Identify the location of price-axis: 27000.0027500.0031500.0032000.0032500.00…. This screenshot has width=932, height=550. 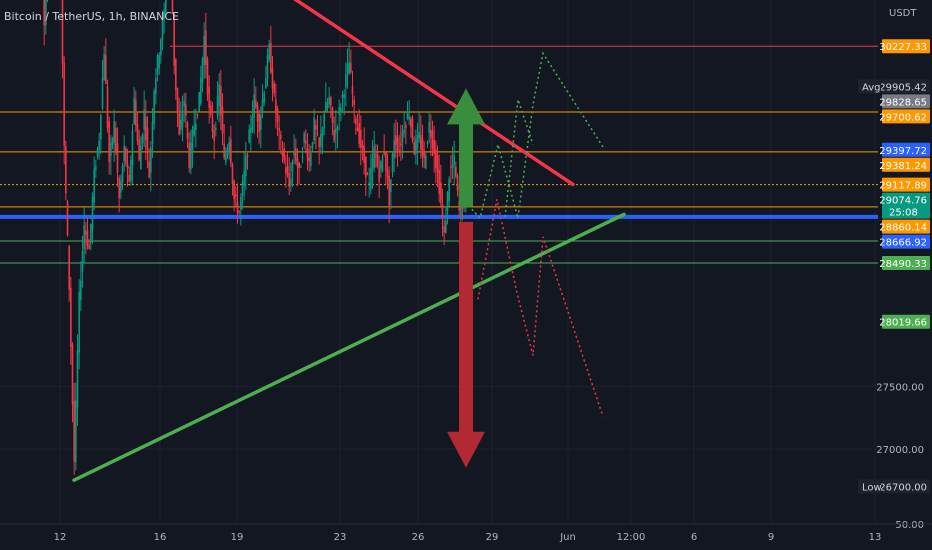
(895, 275).